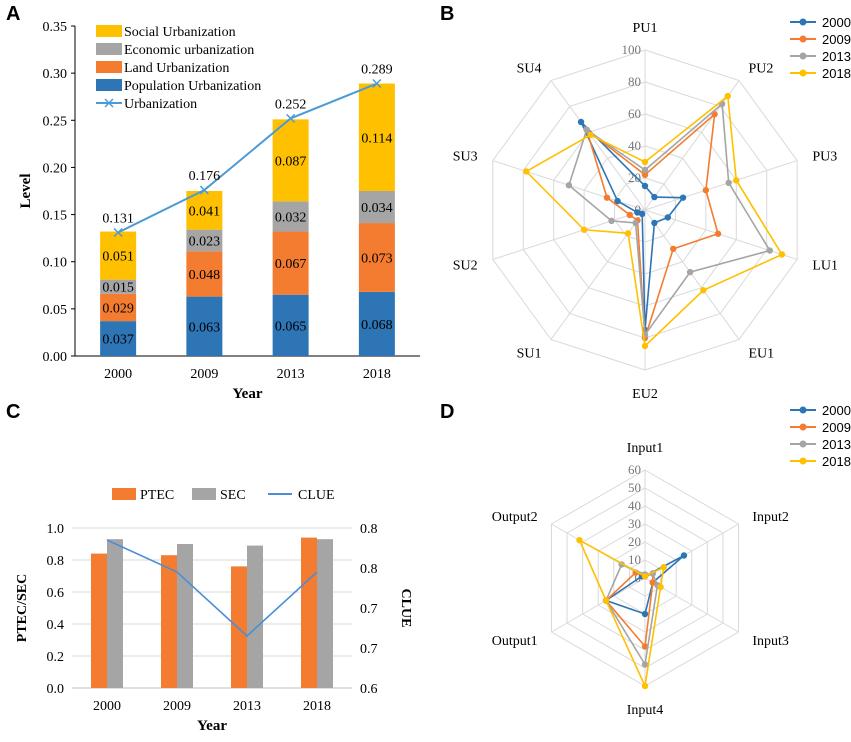  What do you see at coordinates (405, 608) in the screenshot?
I see `c-y2-axis-label: CLUE` at bounding box center [405, 608].